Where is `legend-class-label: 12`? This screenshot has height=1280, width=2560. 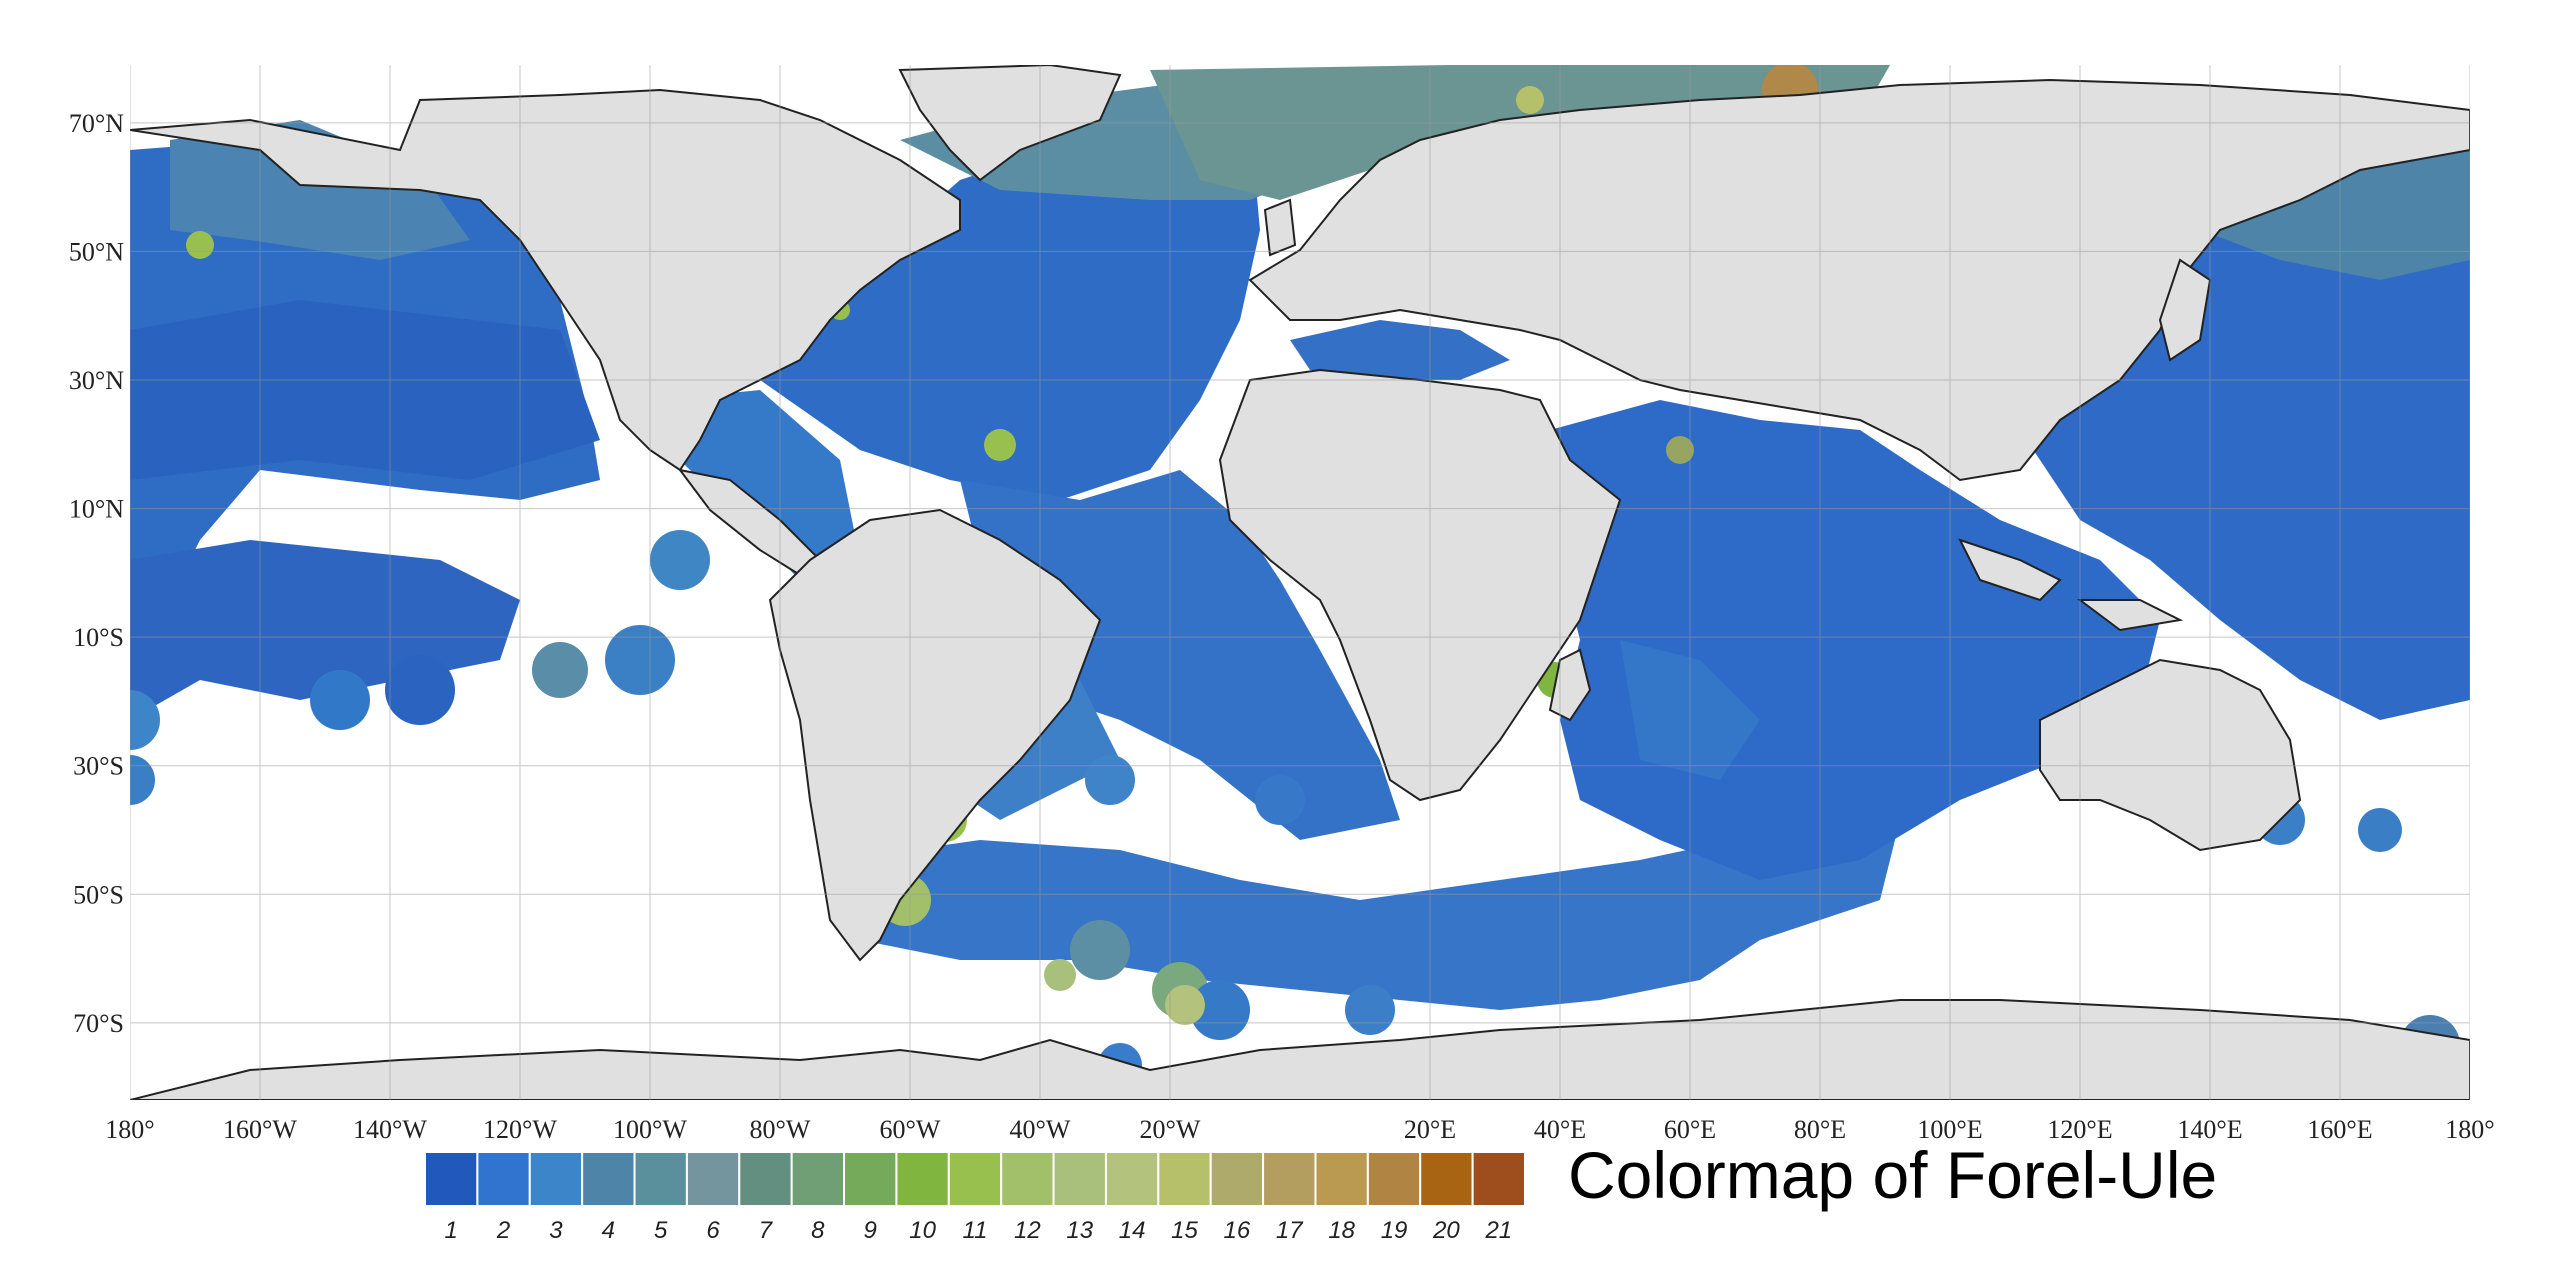
legend-class-label: 12 is located at coordinates (1027, 1230).